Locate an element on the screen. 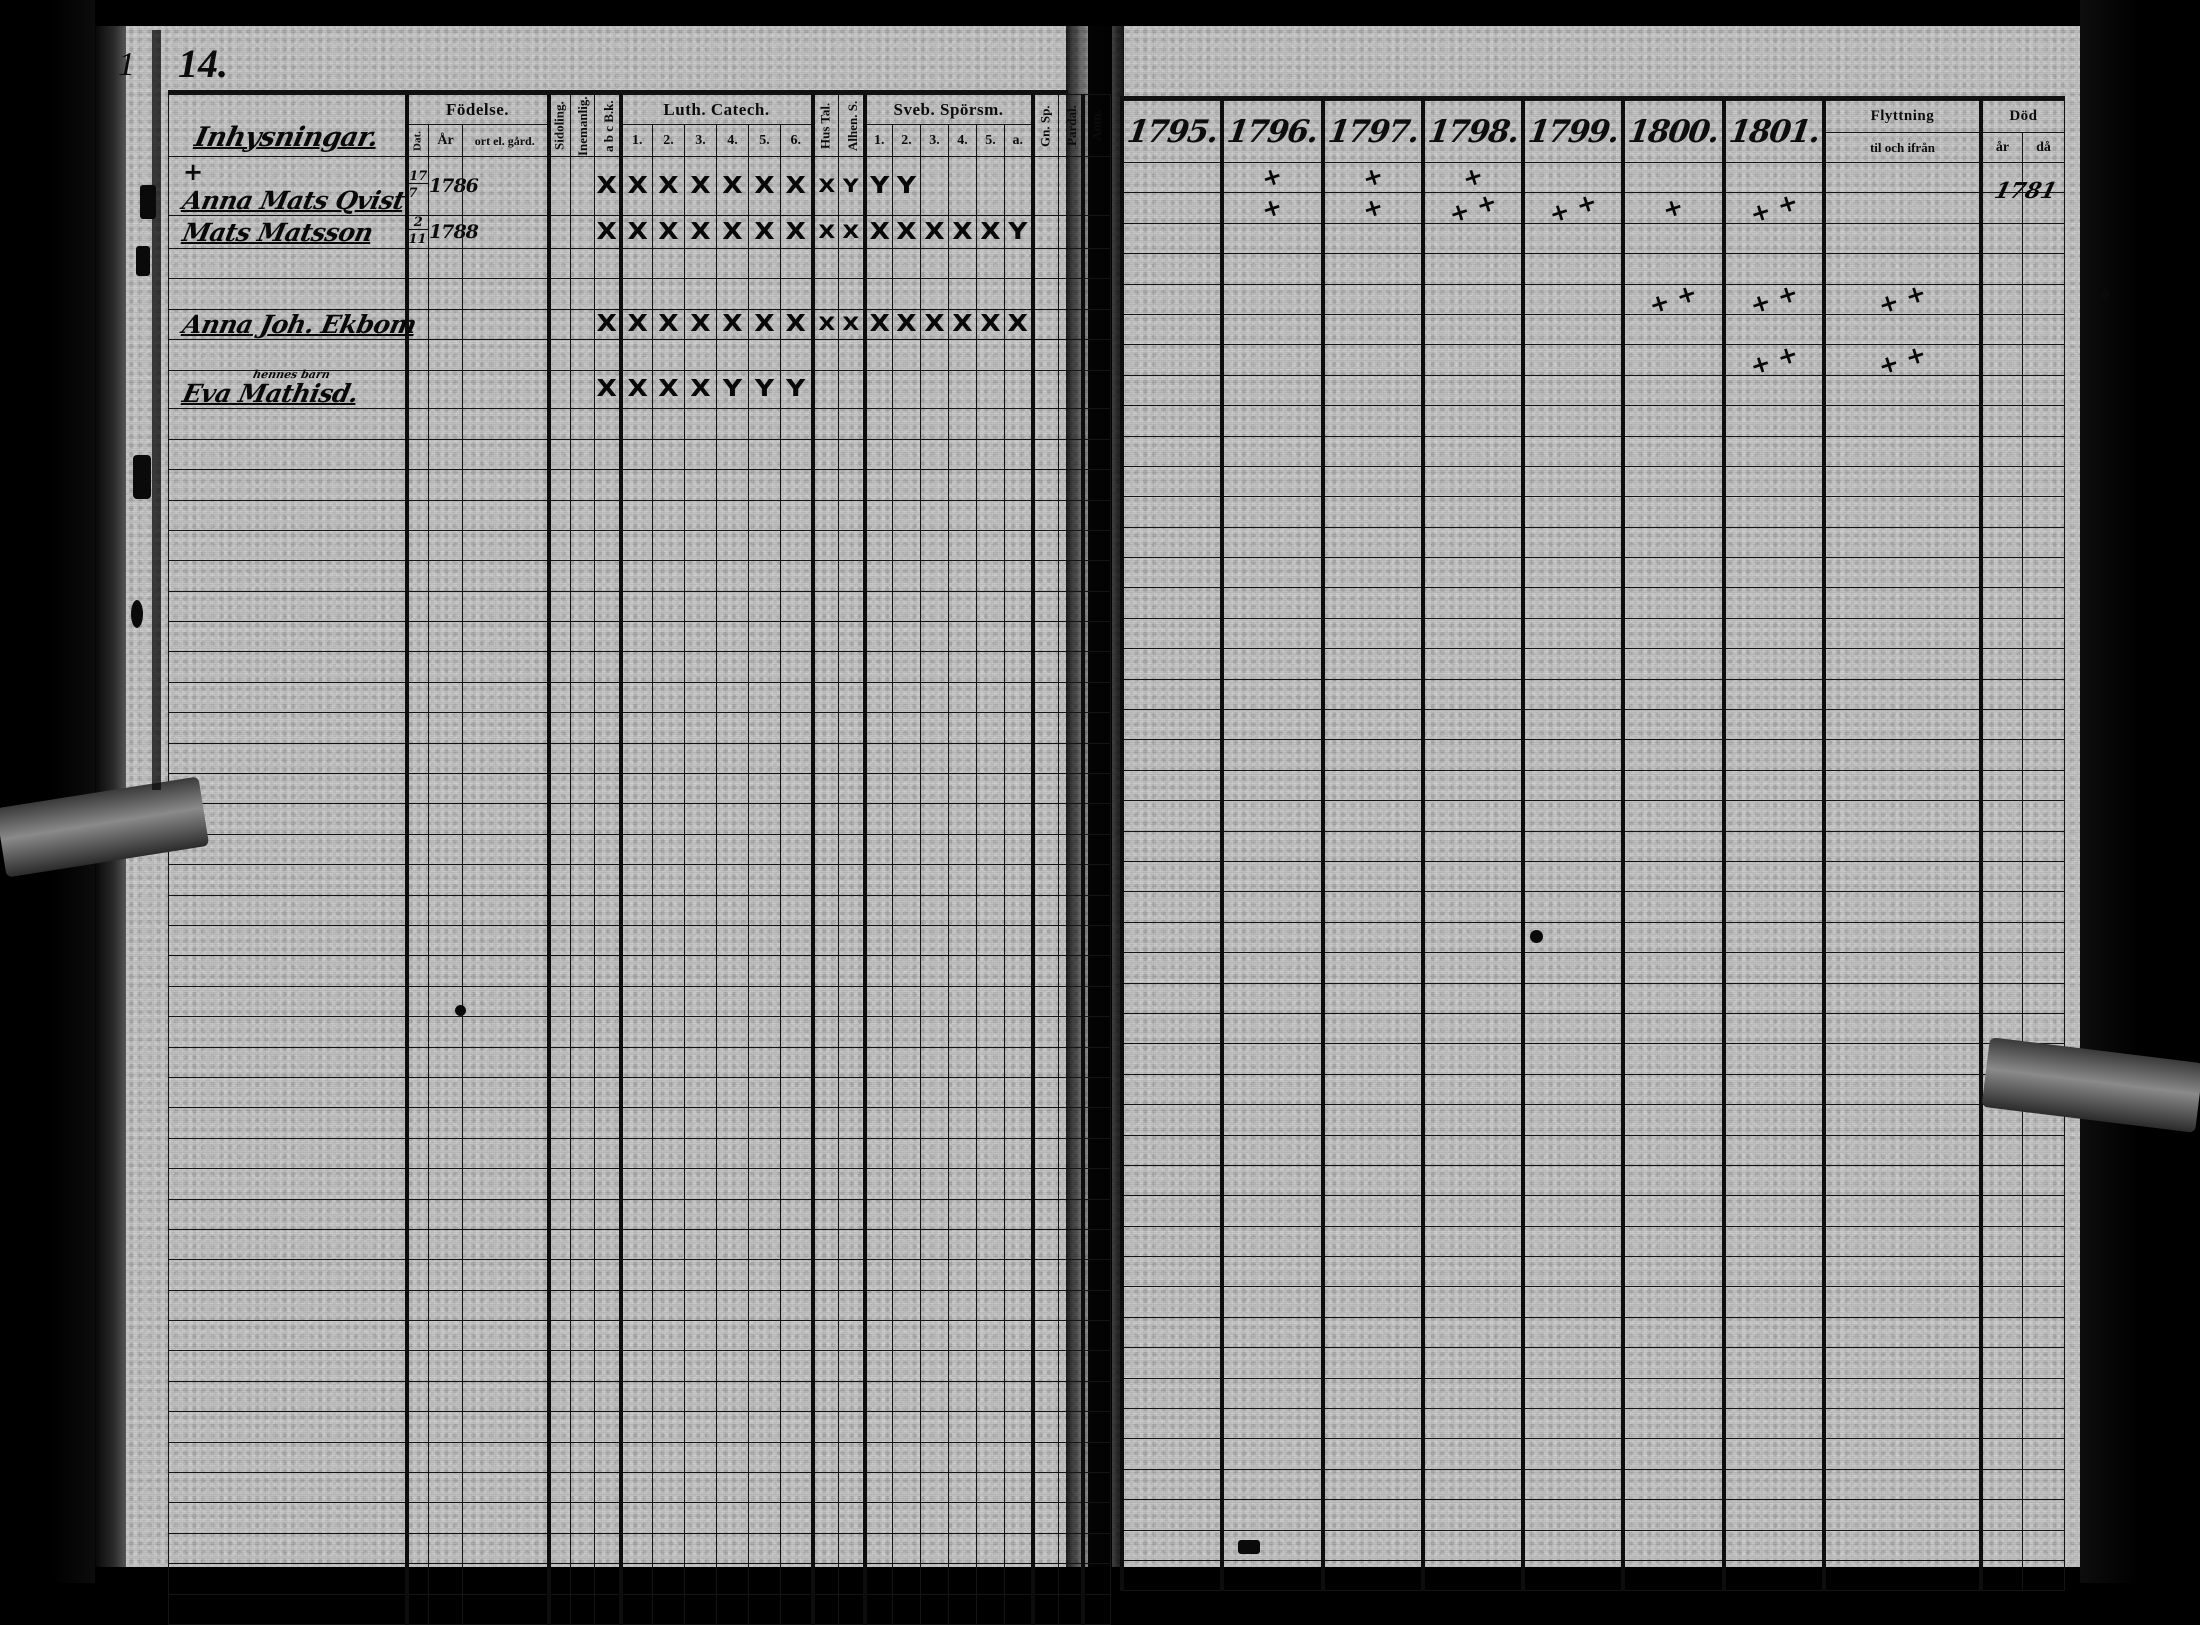  catechism-cell: Y is located at coordinates (732, 389).